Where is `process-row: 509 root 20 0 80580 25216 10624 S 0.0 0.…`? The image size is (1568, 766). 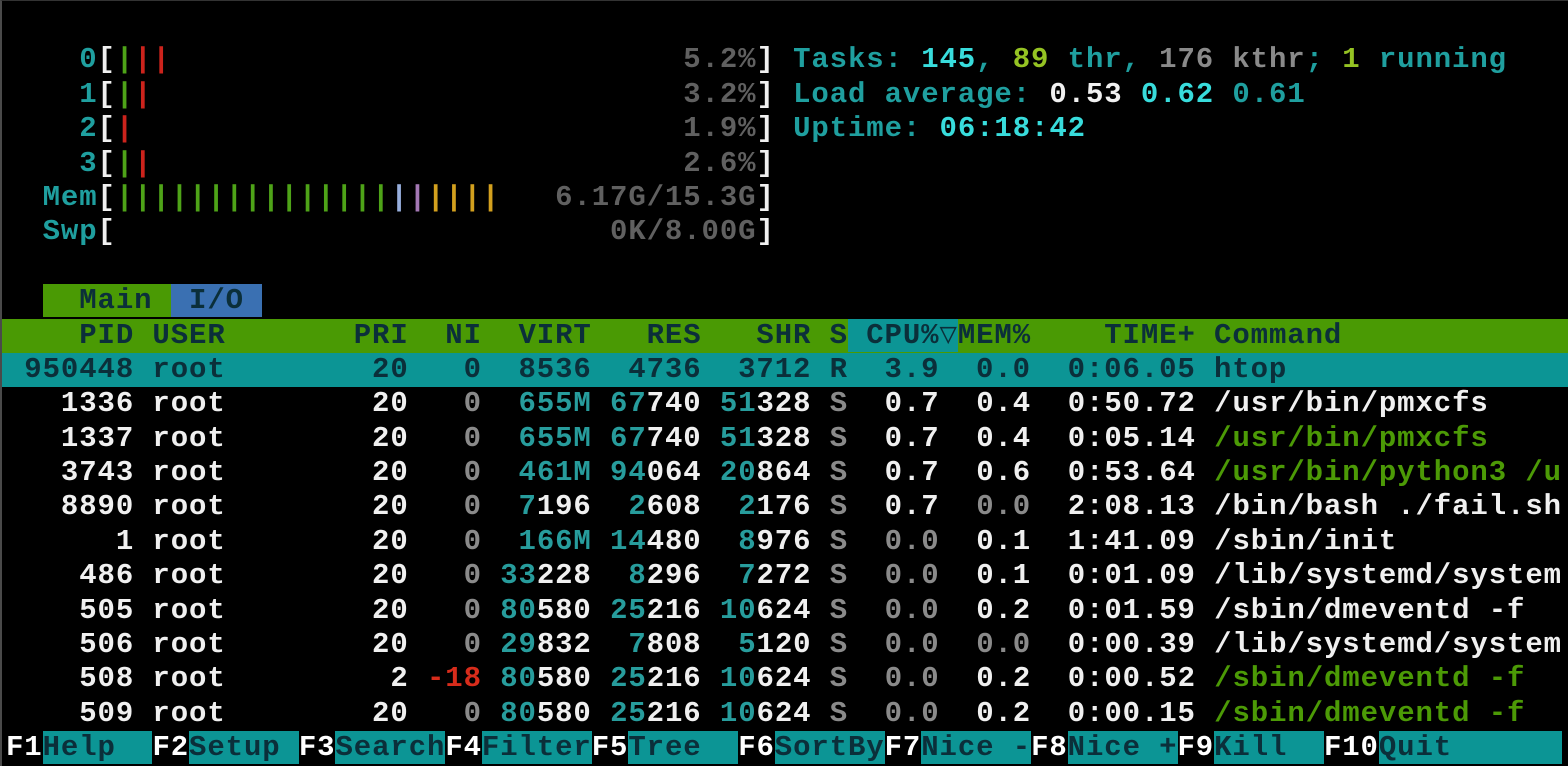 process-row: 509 root 20 0 80580 25216 10624 S 0.0 0.… is located at coordinates (785, 714).